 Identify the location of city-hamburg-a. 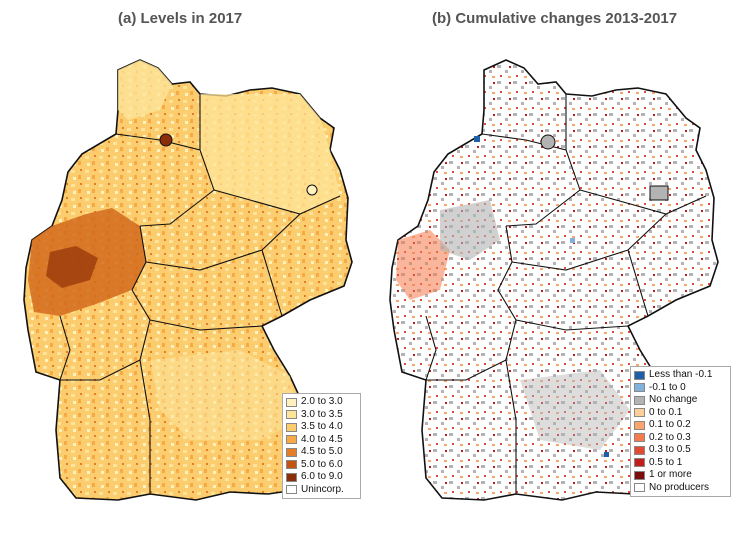
(166, 140).